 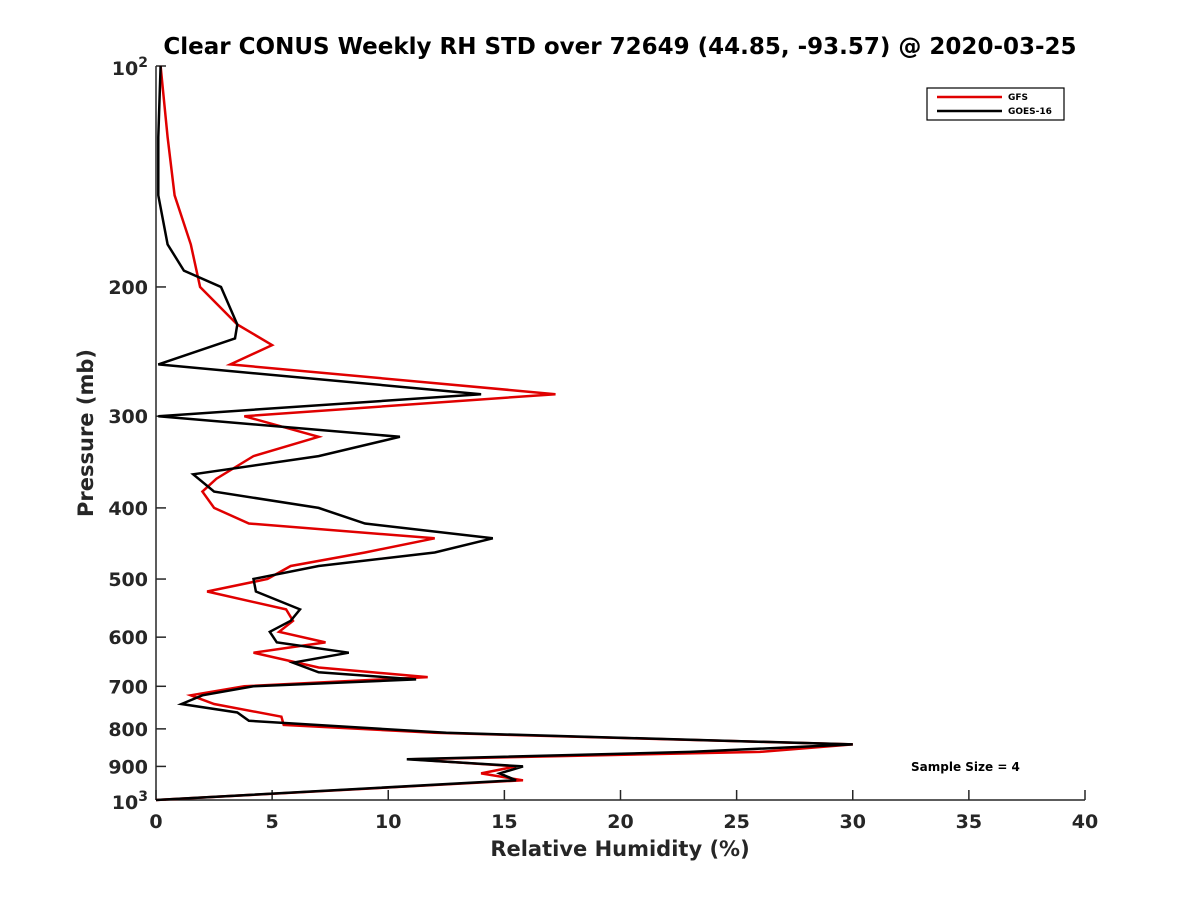 I want to click on y-tick-label: 10³, so click(x=130, y=801).